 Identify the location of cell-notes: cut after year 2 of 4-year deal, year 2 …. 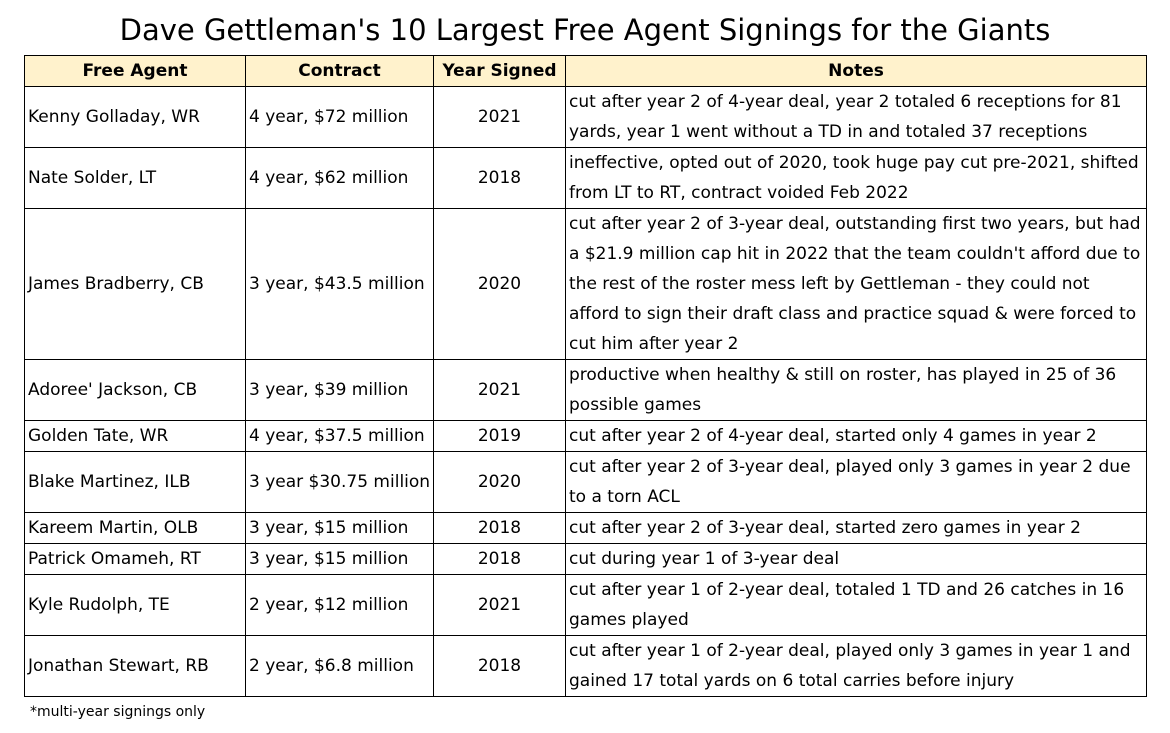
(856, 117).